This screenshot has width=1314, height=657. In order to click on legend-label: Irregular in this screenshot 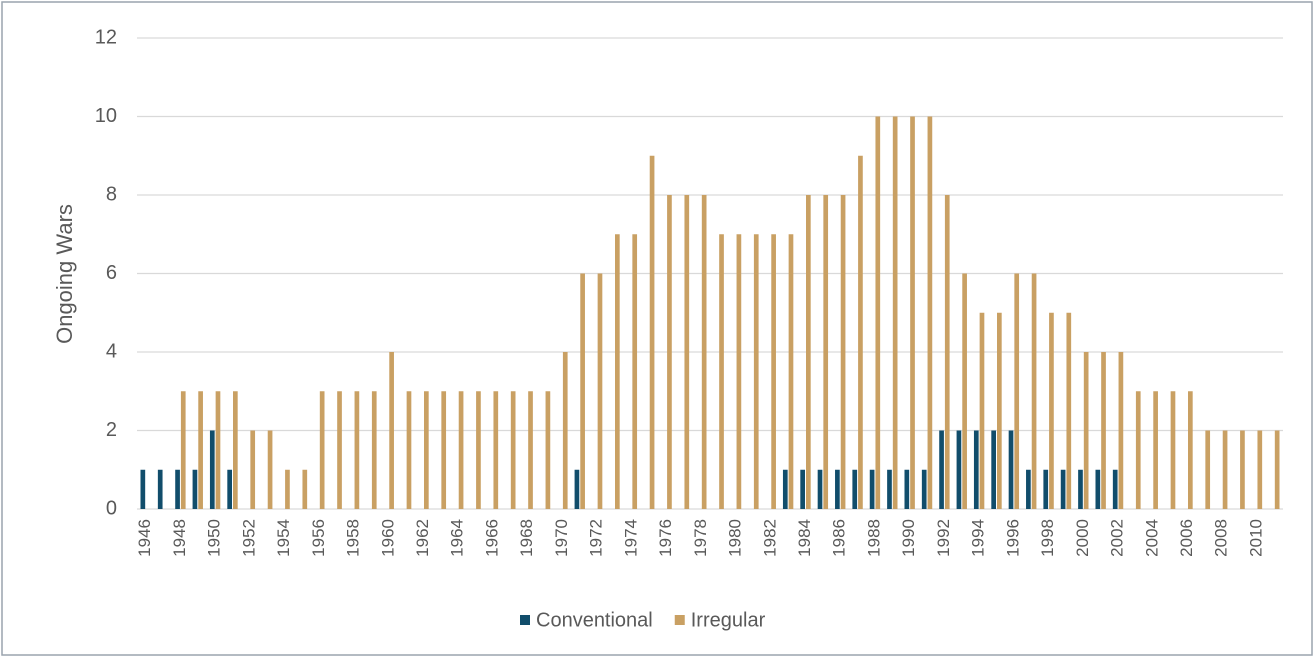, I will do `click(728, 620)`.